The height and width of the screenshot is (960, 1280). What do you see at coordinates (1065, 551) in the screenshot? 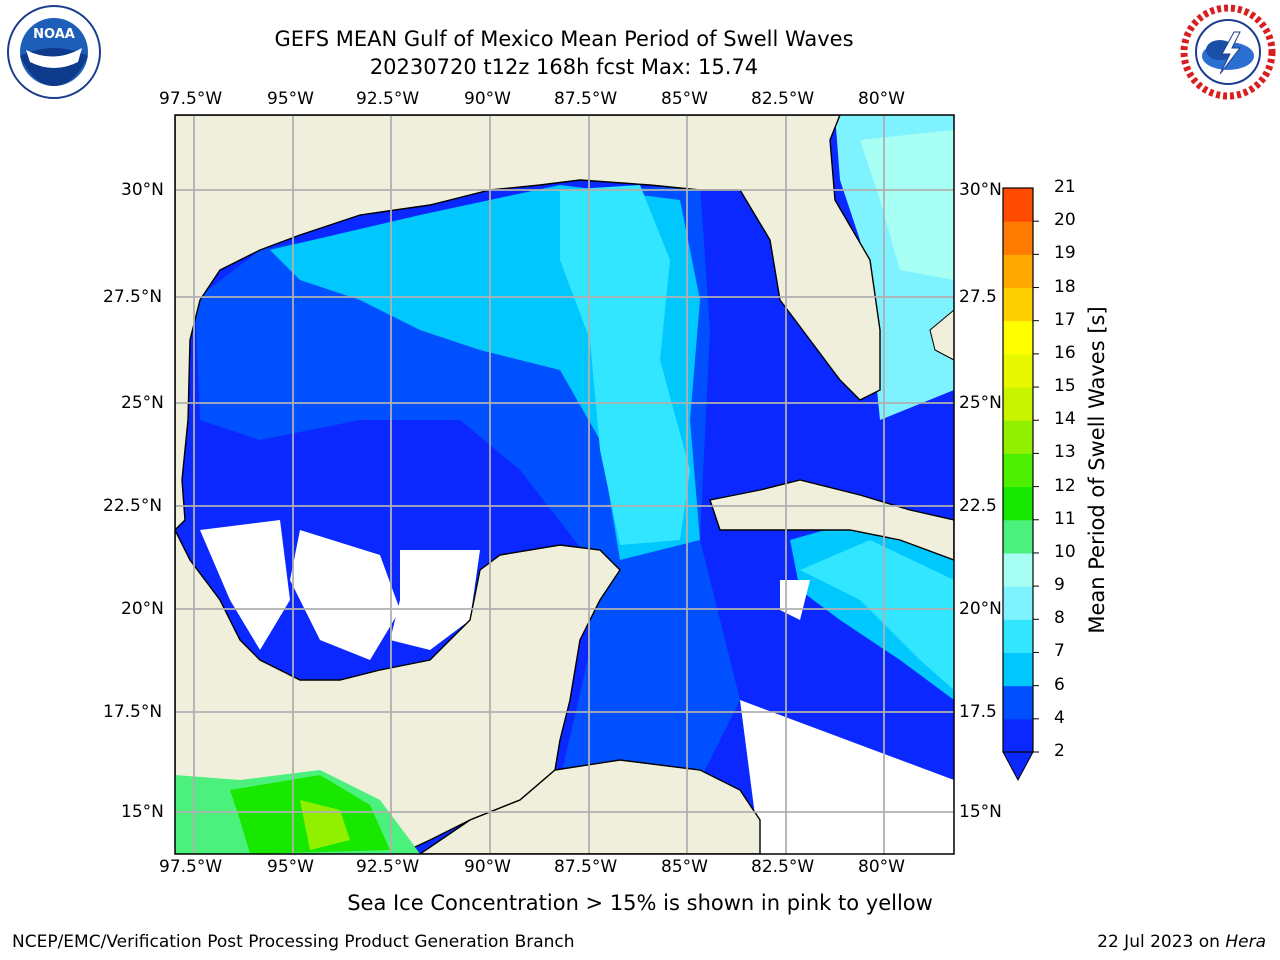
I see `colorbar-tick-label: 10` at bounding box center [1065, 551].